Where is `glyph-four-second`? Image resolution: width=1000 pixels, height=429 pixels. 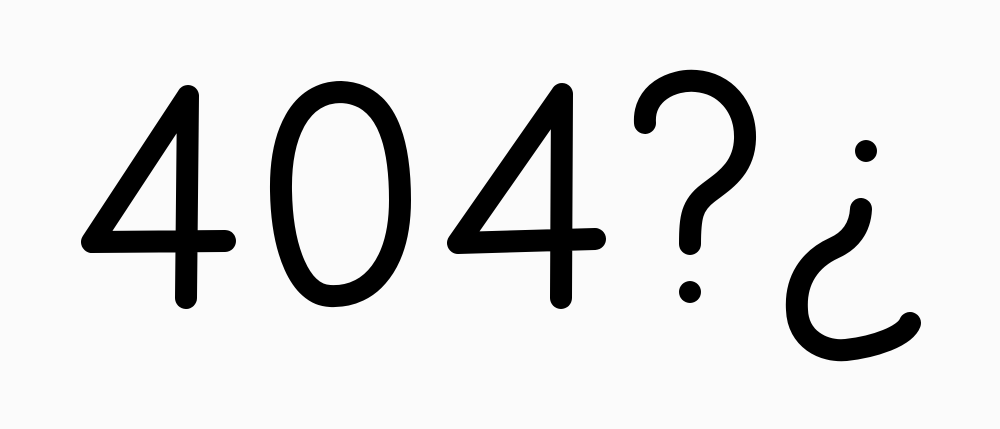
glyph-four-second is located at coordinates (526, 196).